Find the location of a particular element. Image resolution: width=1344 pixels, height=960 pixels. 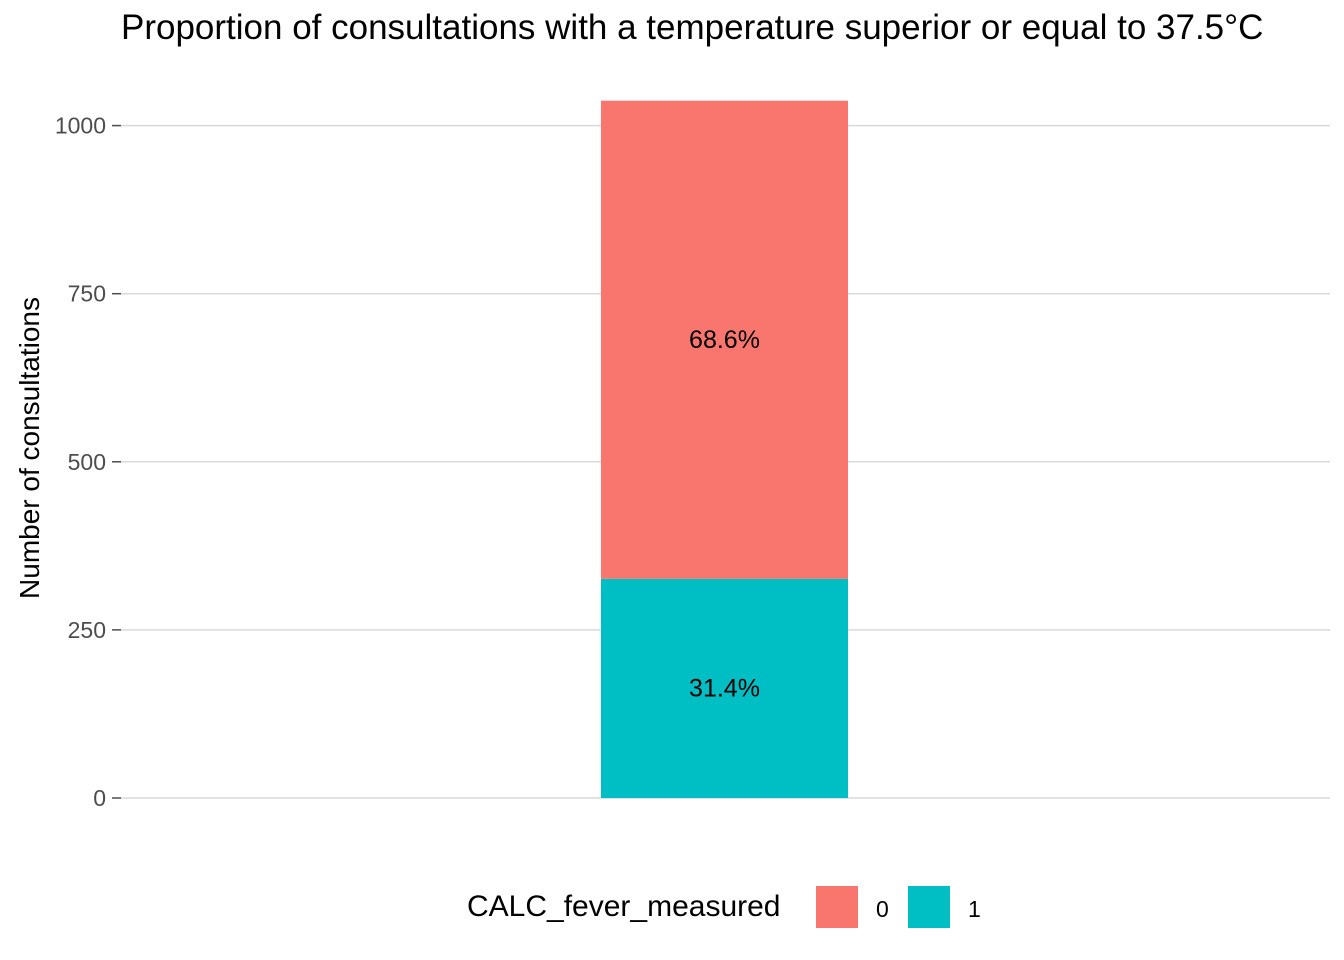

tick-label-y-500: 500 is located at coordinates (87, 462).